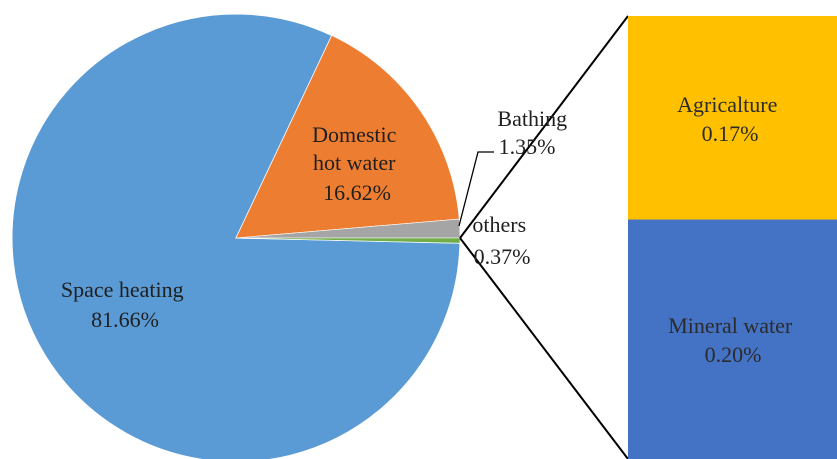  Describe the element at coordinates (730, 133) in the screenshot. I see `segment-value-agricalture: 0.17%` at that location.